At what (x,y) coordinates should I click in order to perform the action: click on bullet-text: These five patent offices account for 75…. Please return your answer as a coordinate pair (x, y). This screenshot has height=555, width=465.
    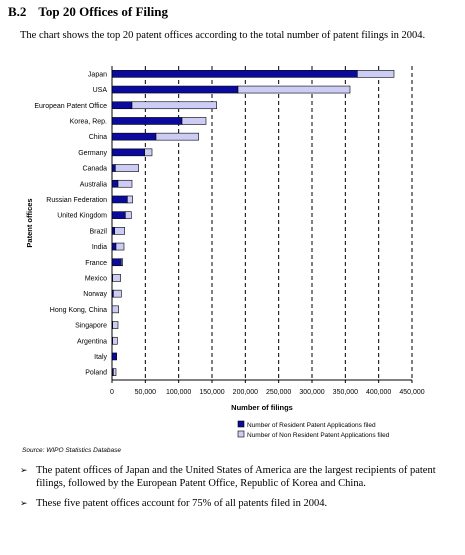
    Looking at the image, I should click on (240, 504).